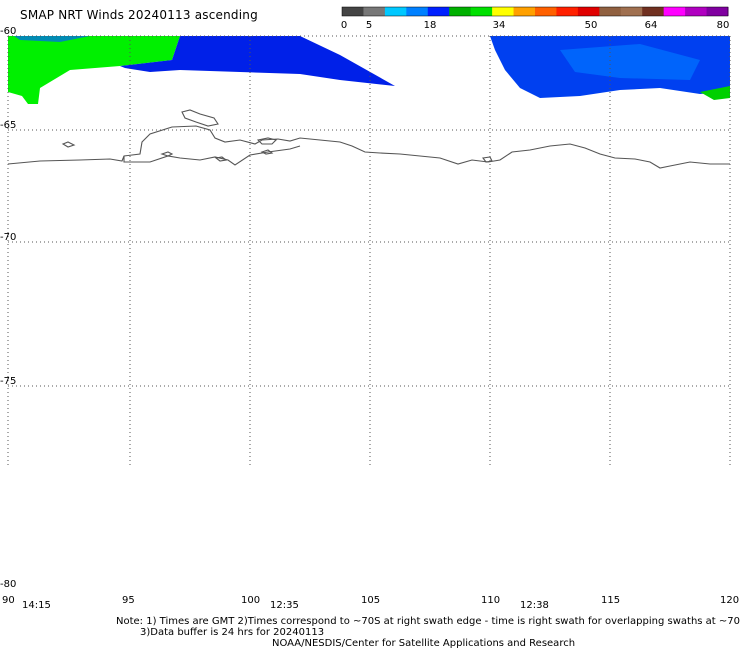 Image resolution: width=740 pixels, height=650 pixels. What do you see at coordinates (344, 25) in the screenshot?
I see `colorbar-label: 0` at bounding box center [344, 25].